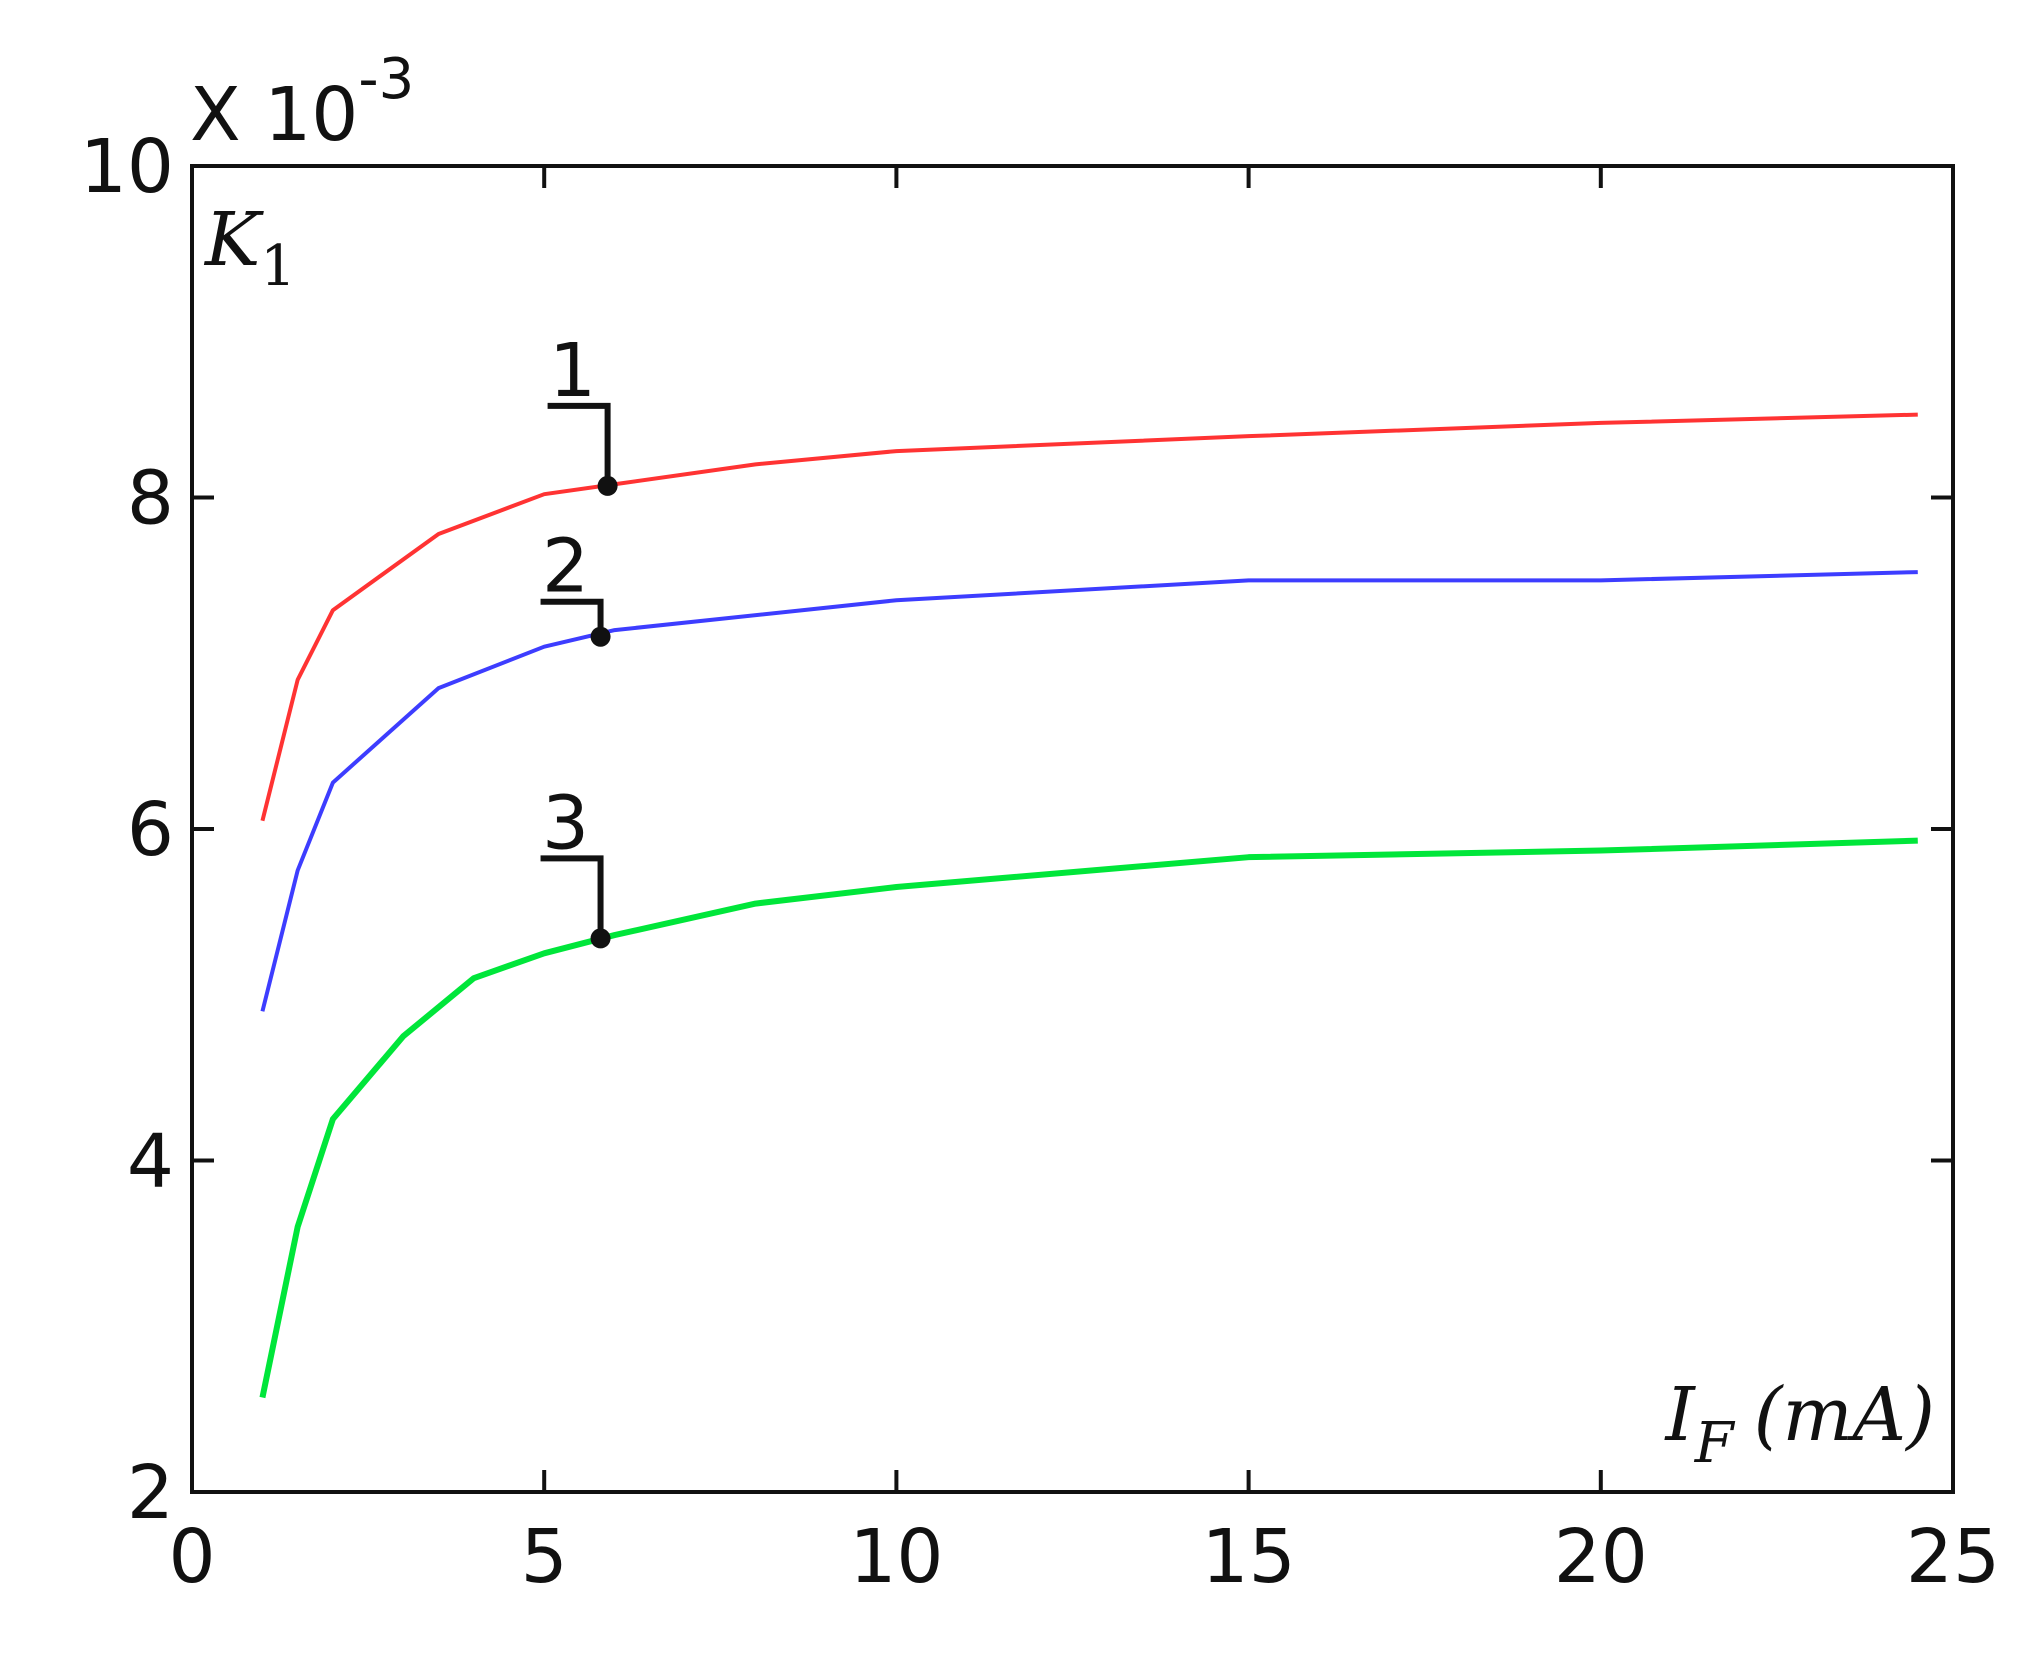 The width and height of the screenshot is (2027, 1657). What do you see at coordinates (572, 371) in the screenshot?
I see `annotation-label: 1` at bounding box center [572, 371].